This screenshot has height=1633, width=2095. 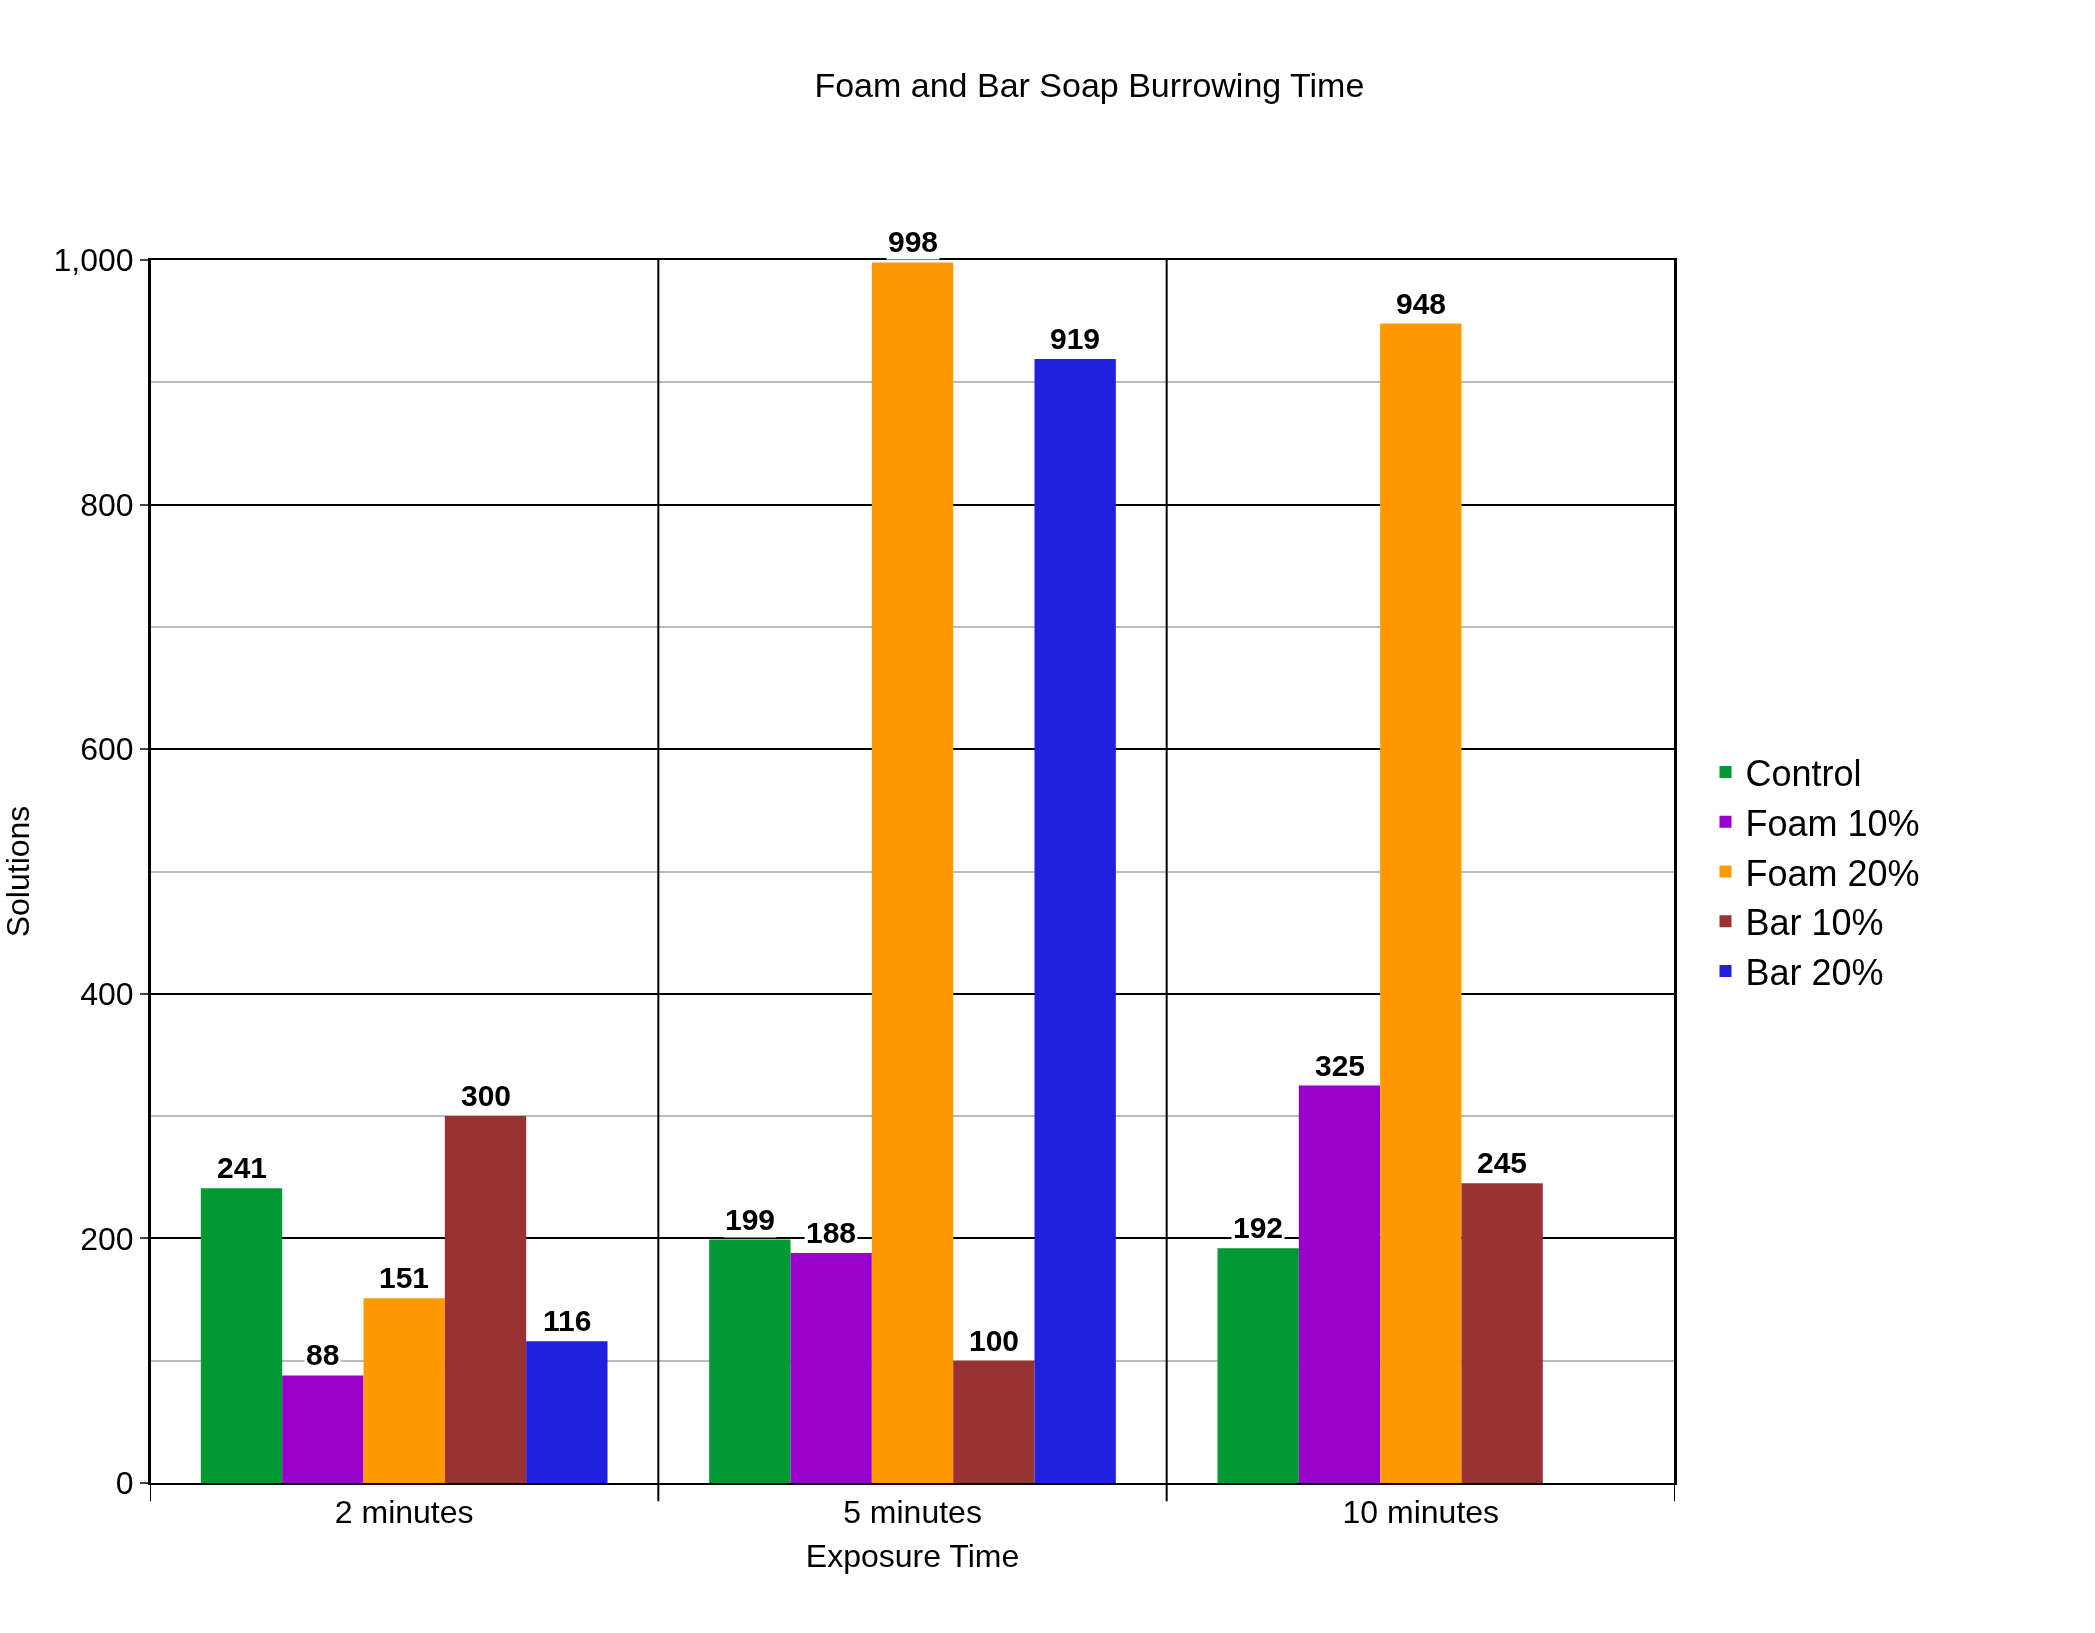 What do you see at coordinates (107, 504) in the screenshot?
I see `y-tick-label: 800` at bounding box center [107, 504].